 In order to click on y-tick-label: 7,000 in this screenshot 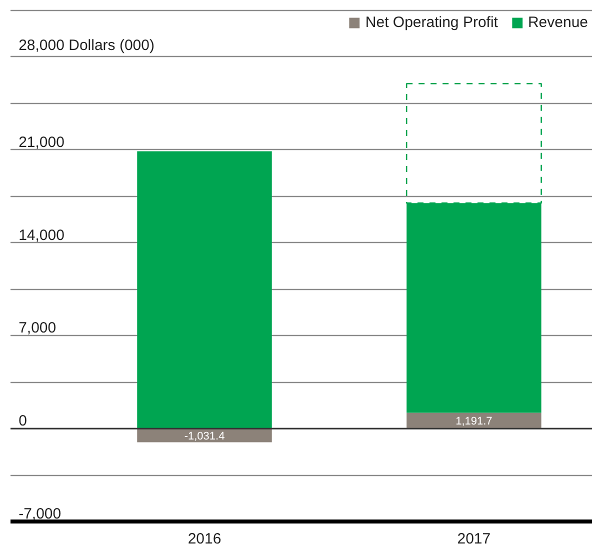, I will do `click(37, 328)`.